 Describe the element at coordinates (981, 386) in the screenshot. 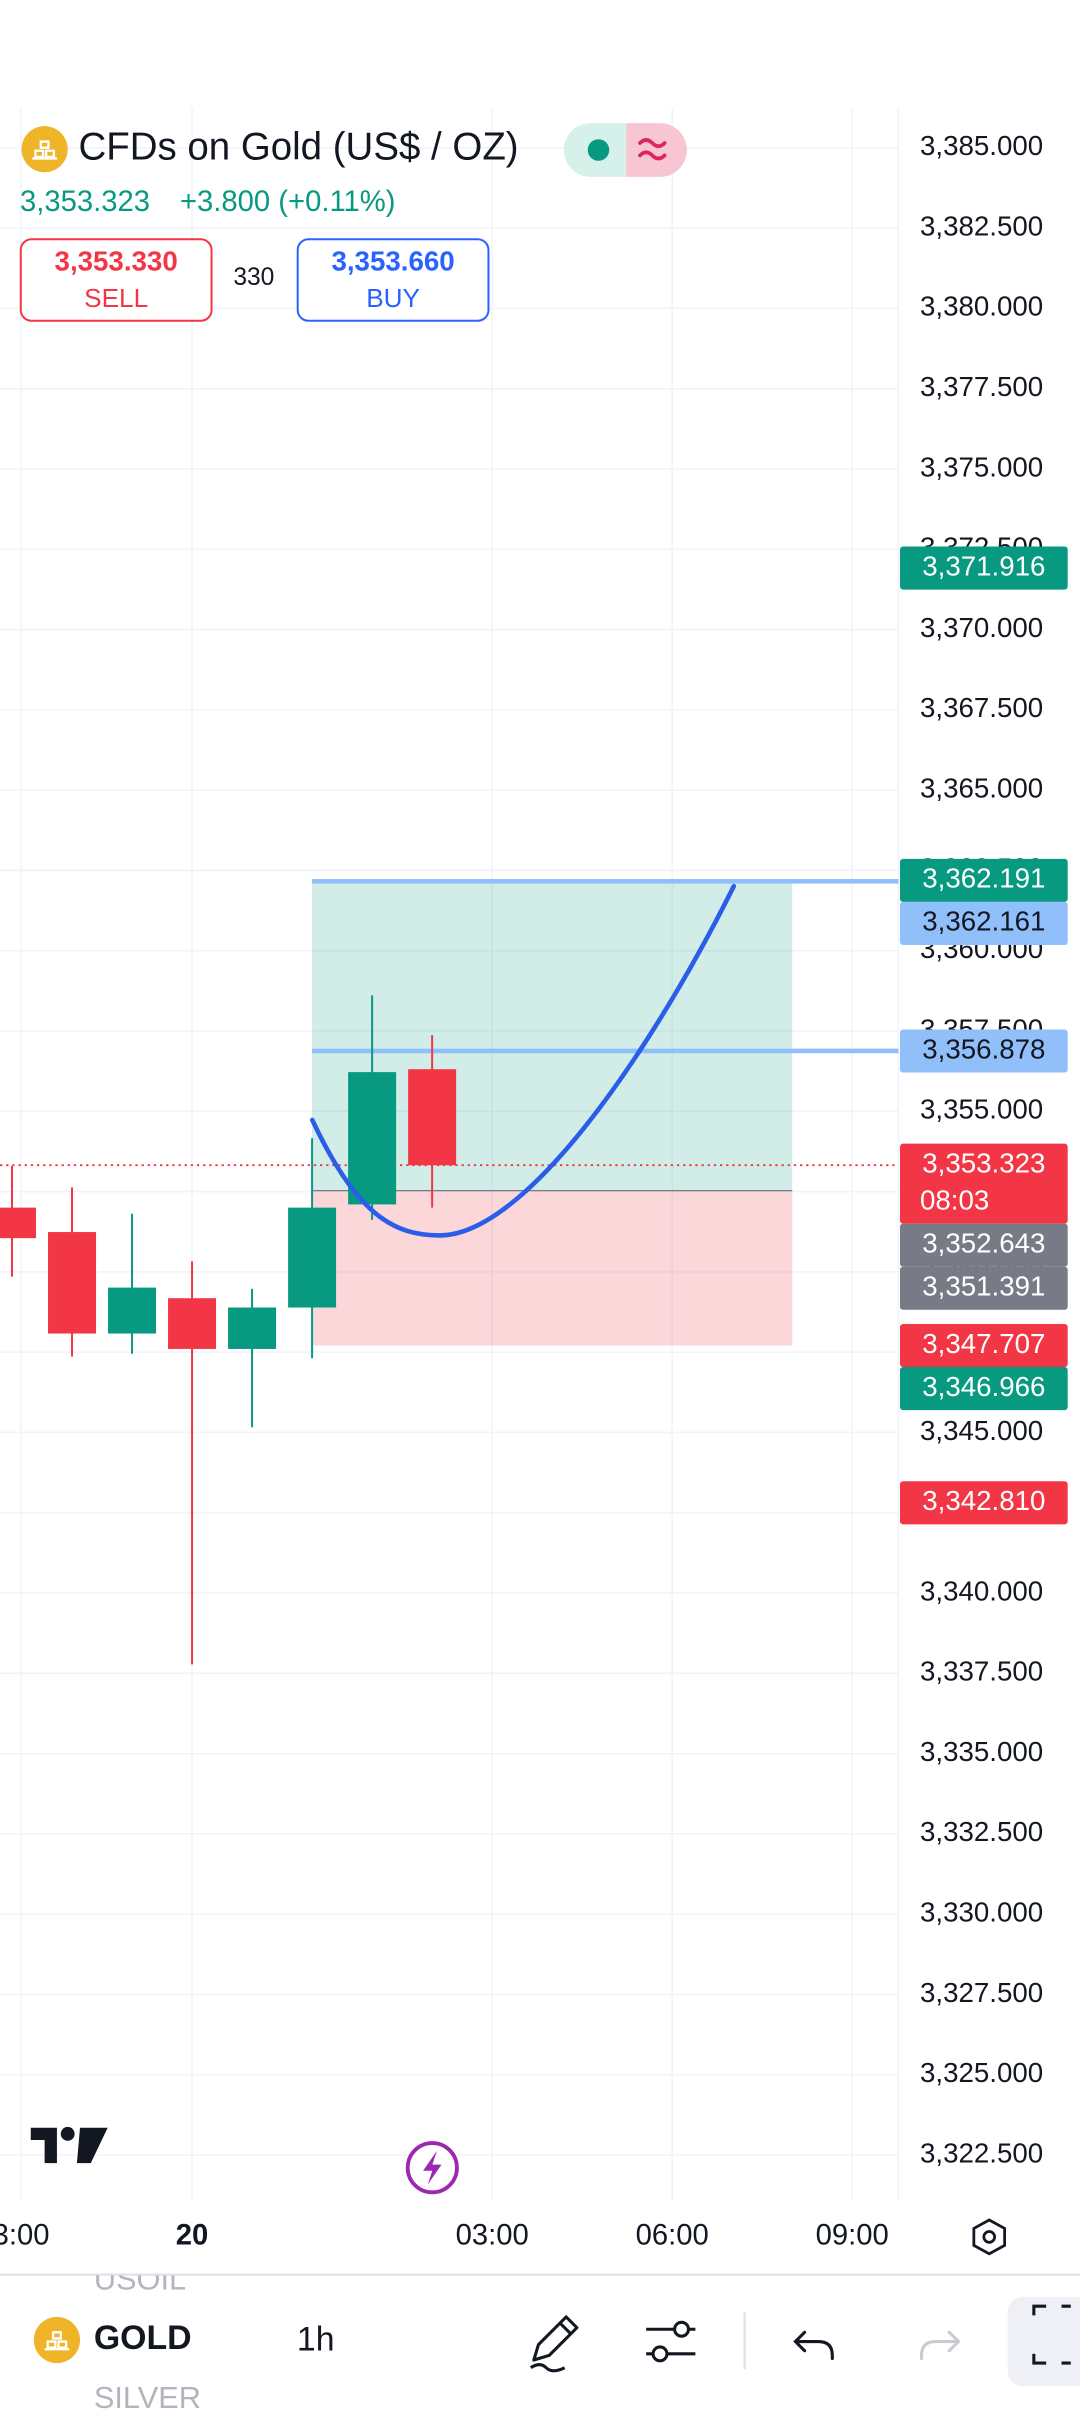

I see `y-tick-label: 3,377.500` at that location.